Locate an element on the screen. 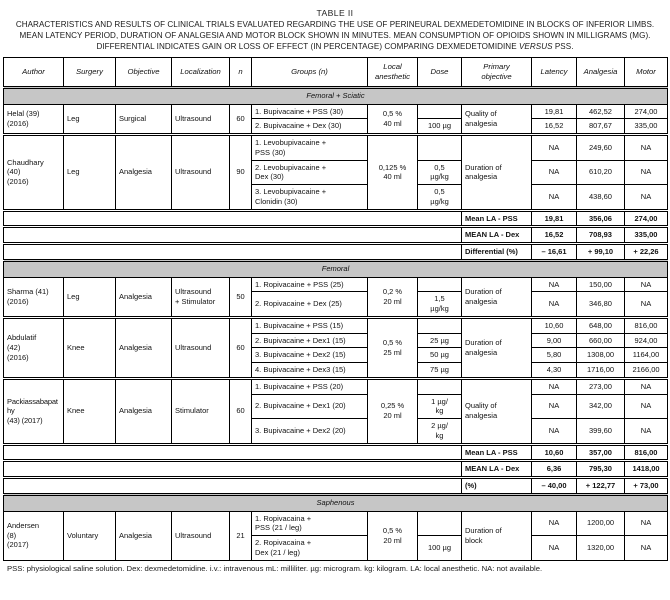 This screenshot has width=670, height=600. table-cell: 2. Bupivacaine + Dex1 (20) is located at coordinates (309, 406).